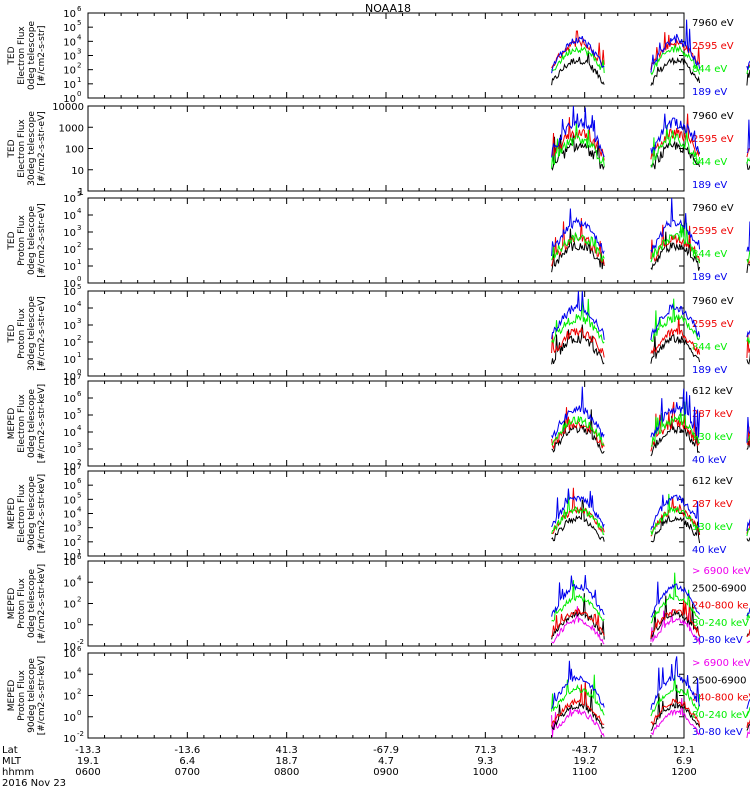  I want to click on footer-mlt-value: 19.1, so click(88, 761).